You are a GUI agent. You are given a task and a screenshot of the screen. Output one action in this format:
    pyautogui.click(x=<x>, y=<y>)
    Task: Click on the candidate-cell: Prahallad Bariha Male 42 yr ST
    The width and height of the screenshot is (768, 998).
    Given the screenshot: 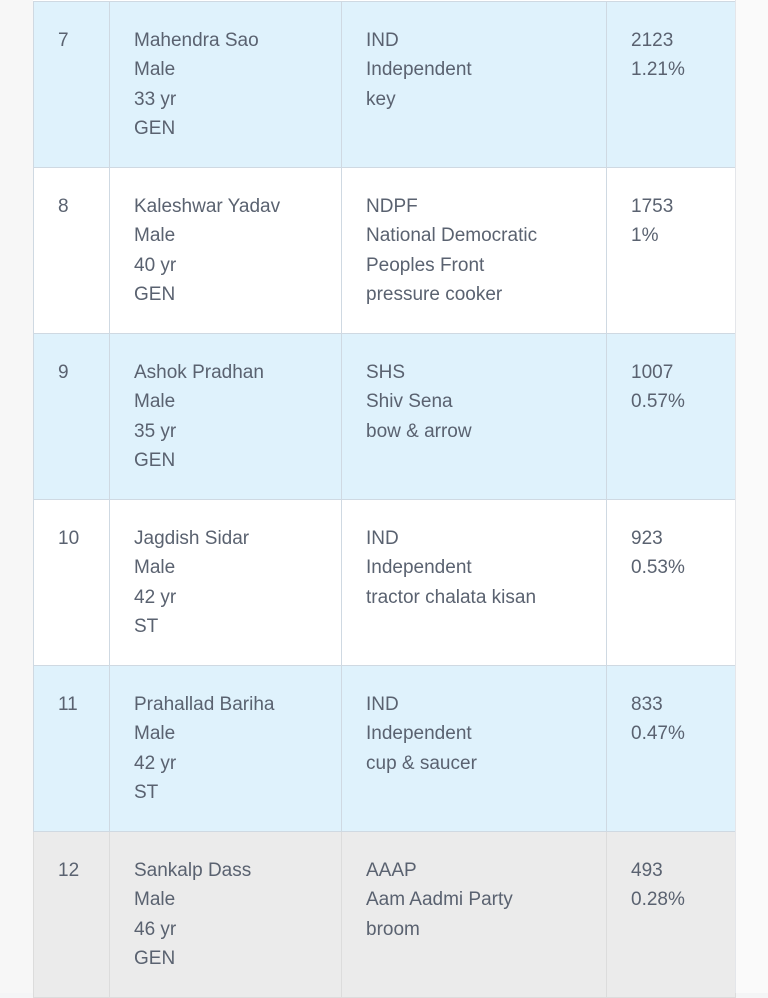 What is the action you would take?
    pyautogui.click(x=225, y=748)
    